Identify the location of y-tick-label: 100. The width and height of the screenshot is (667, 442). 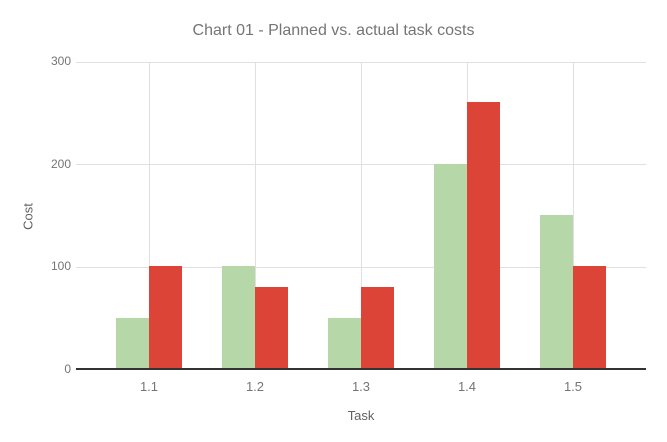
(60, 266).